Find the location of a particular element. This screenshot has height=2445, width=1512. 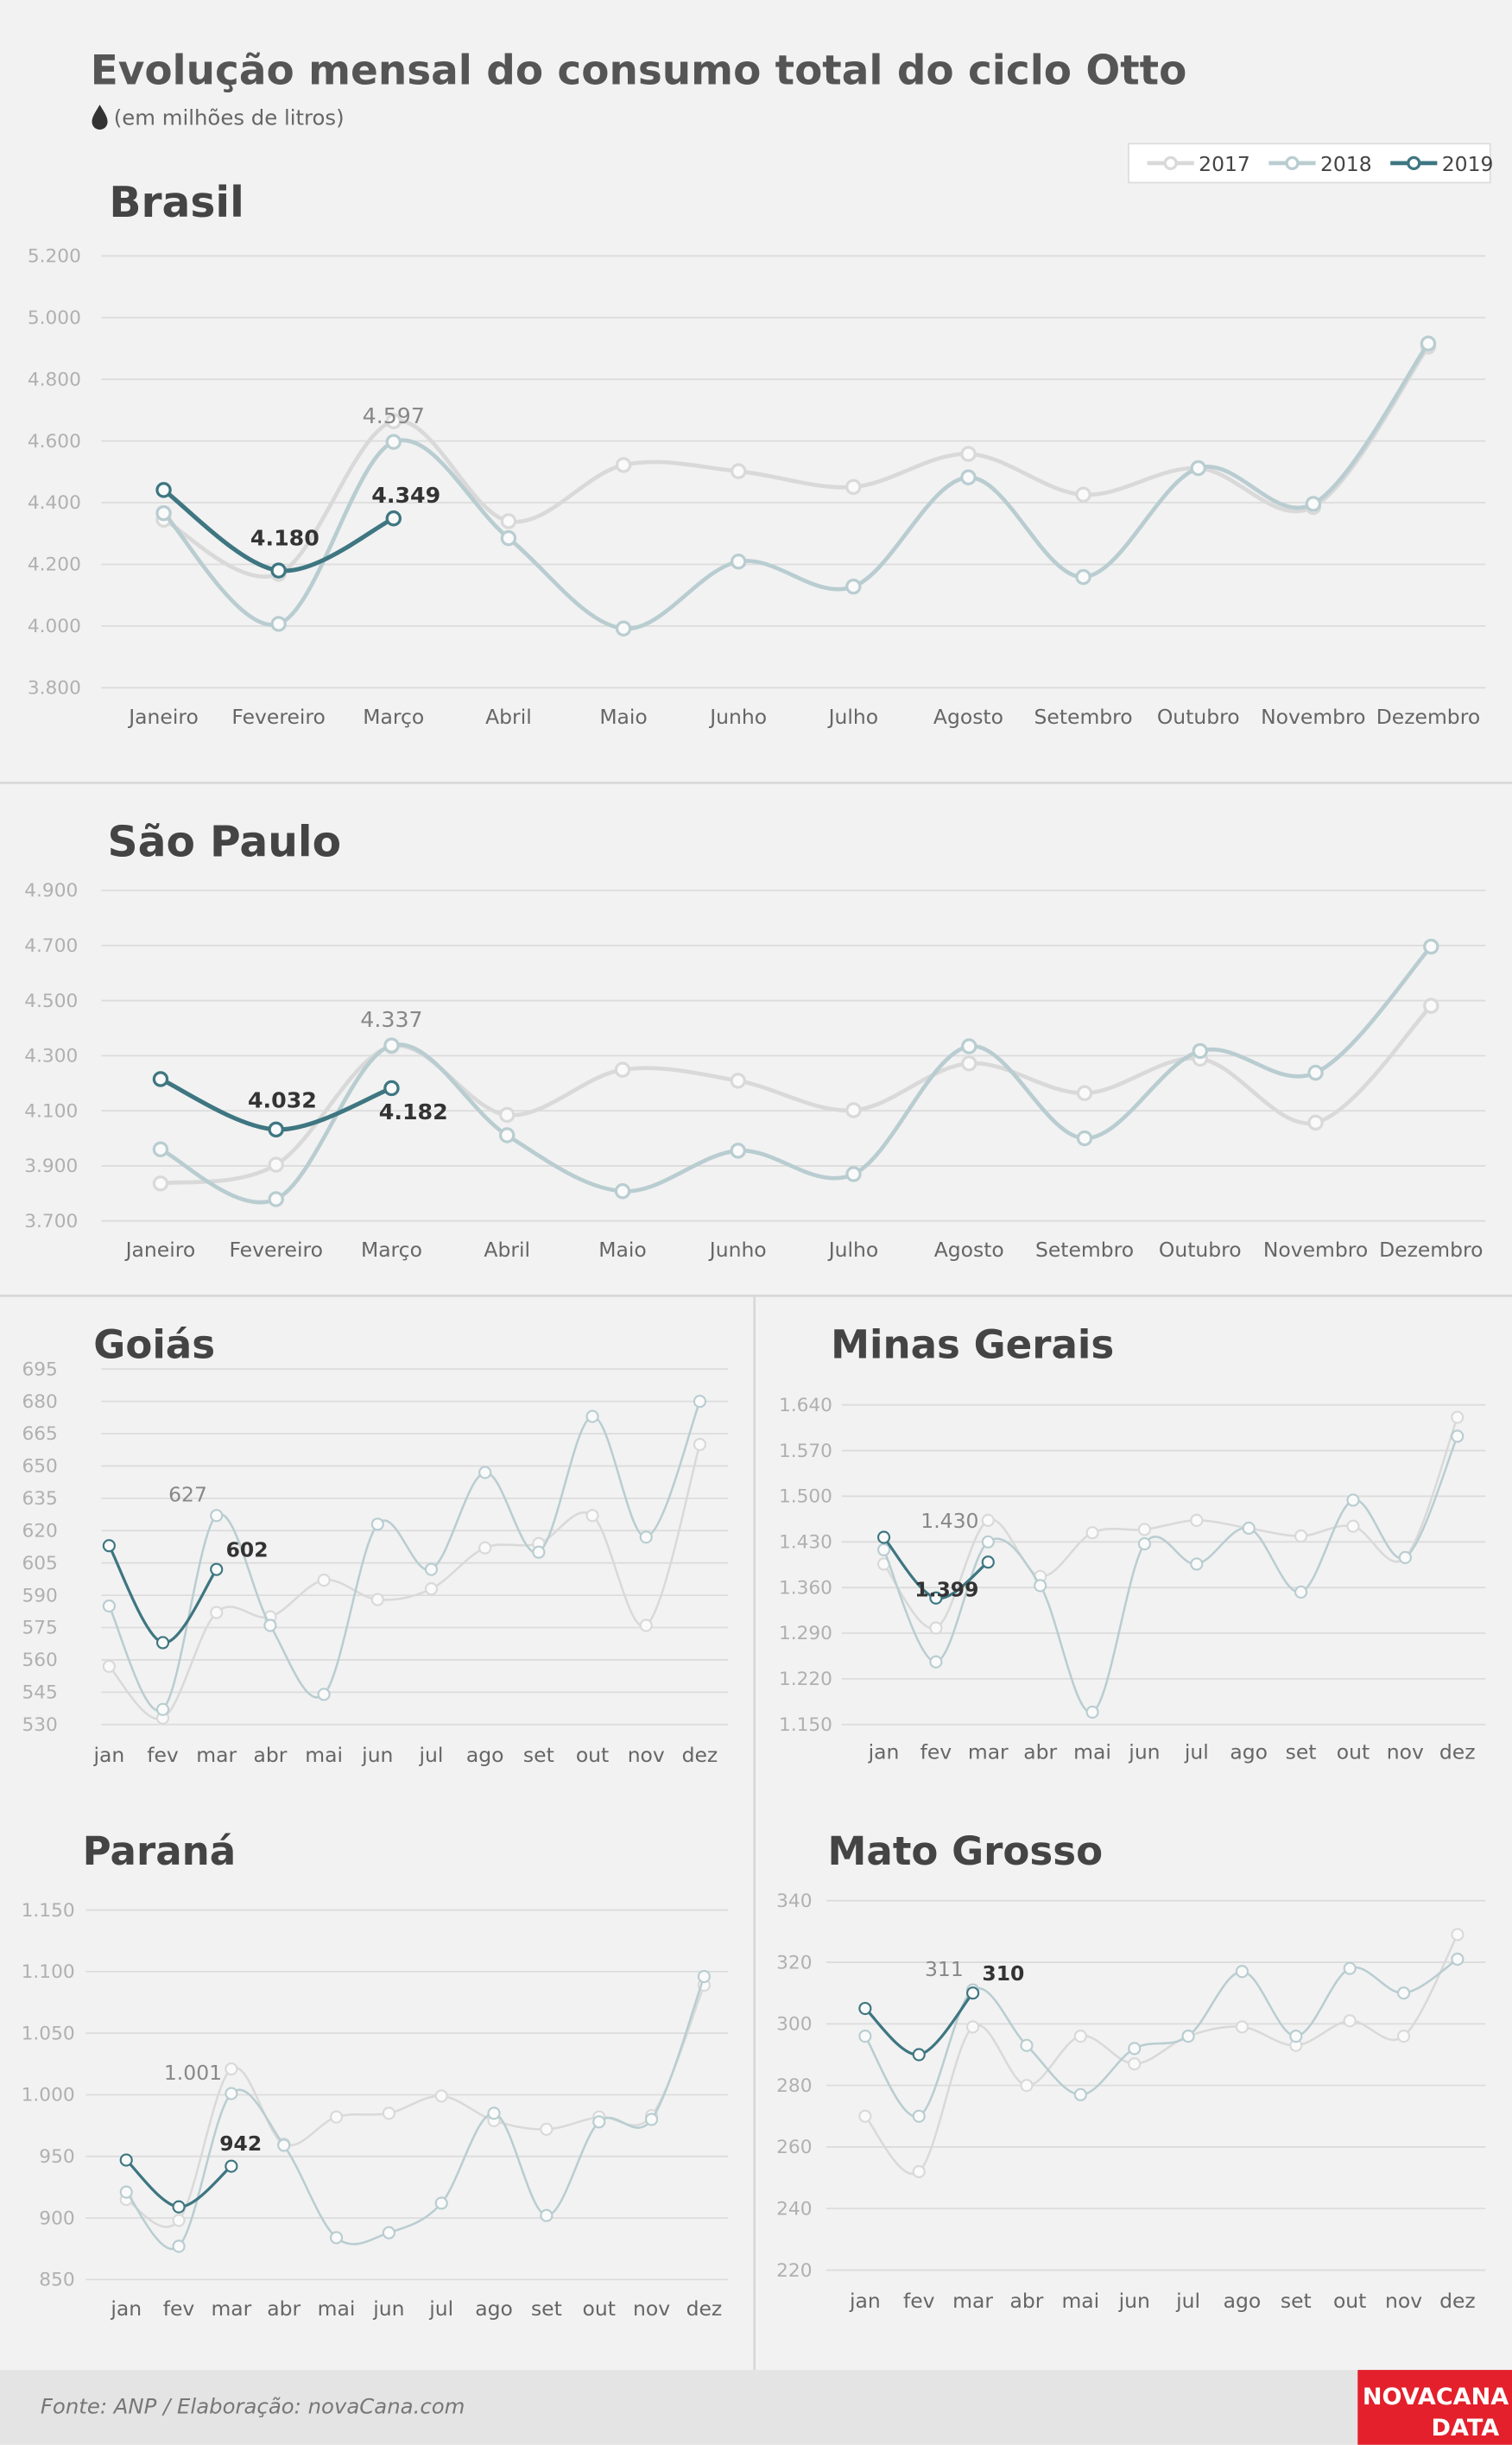

y-tick-label: 4.600 is located at coordinates (54, 442).